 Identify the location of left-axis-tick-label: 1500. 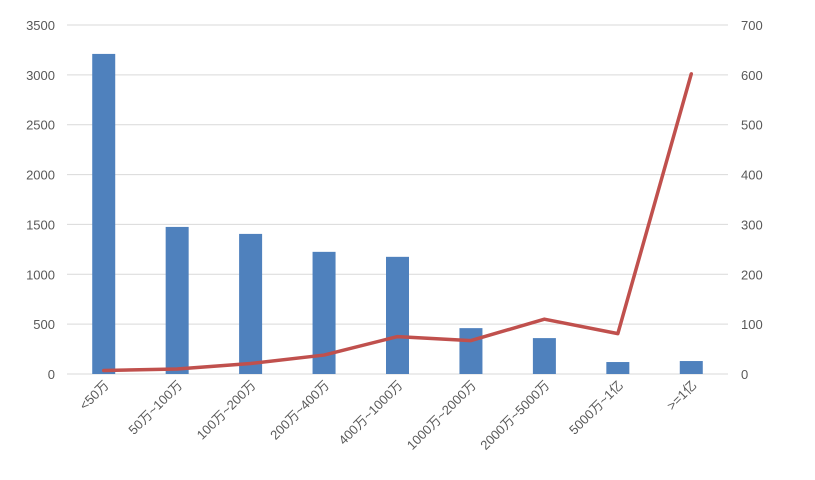
(40, 224).